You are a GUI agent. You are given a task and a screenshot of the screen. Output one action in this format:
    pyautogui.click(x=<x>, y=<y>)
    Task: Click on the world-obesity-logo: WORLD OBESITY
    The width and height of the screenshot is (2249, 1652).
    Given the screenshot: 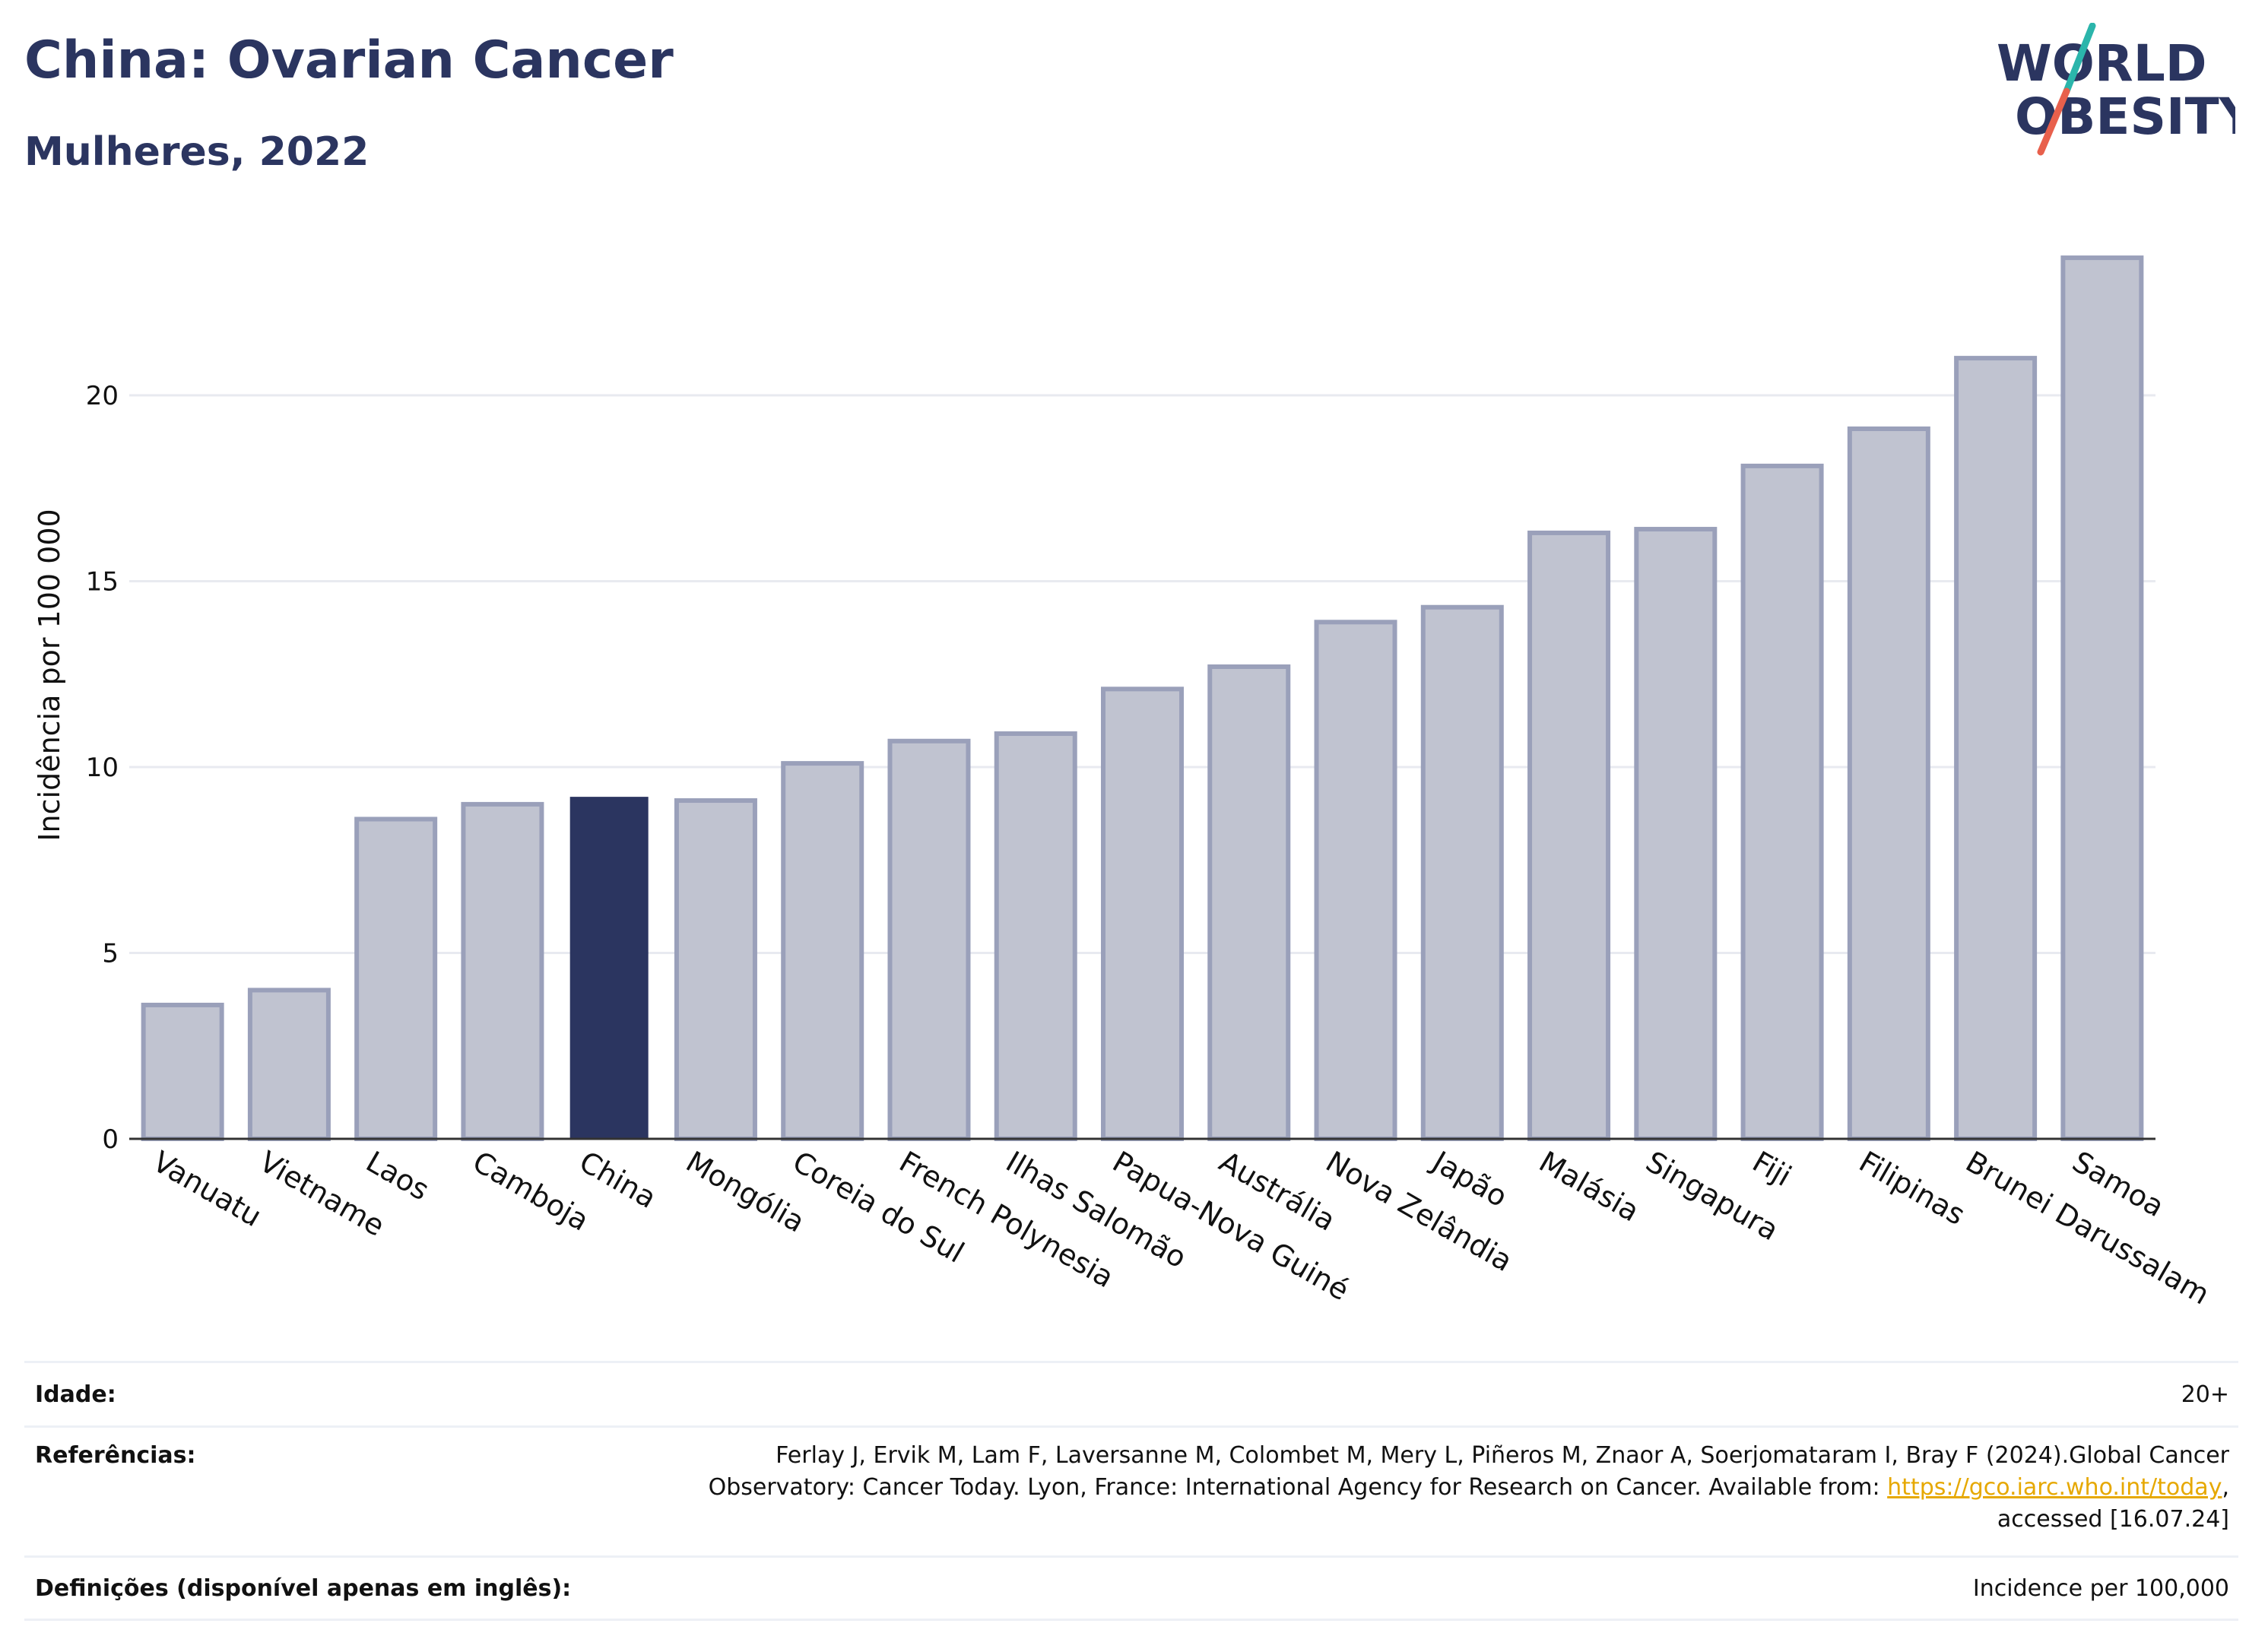 What is the action you would take?
    pyautogui.click(x=2116, y=89)
    